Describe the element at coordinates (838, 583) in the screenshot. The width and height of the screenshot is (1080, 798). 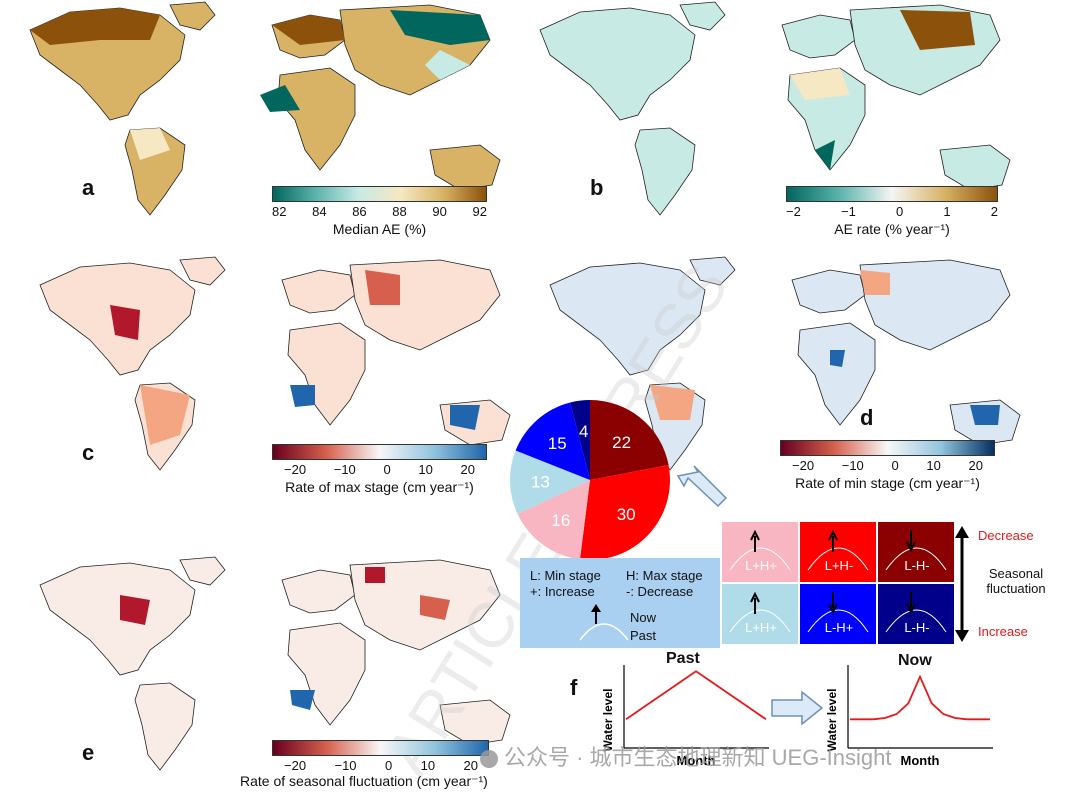
I see `quadrant-grid: L+H+ L+H- L-H- L+H+ L-H+ L-H-` at that location.